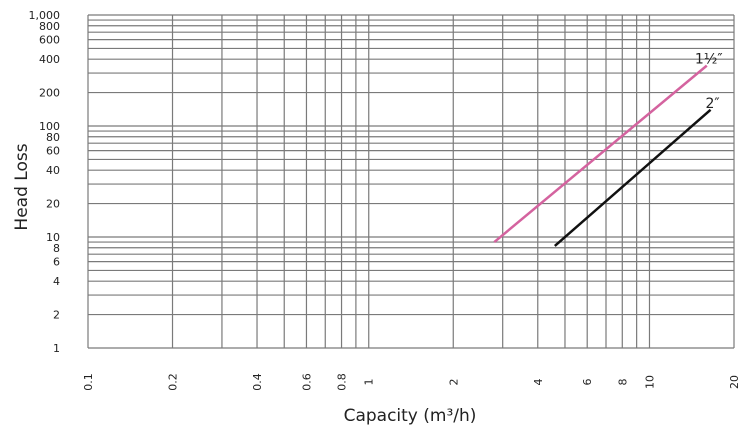 This screenshot has width=747, height=430. I want to click on x-tick-label: 8, so click(622, 382).